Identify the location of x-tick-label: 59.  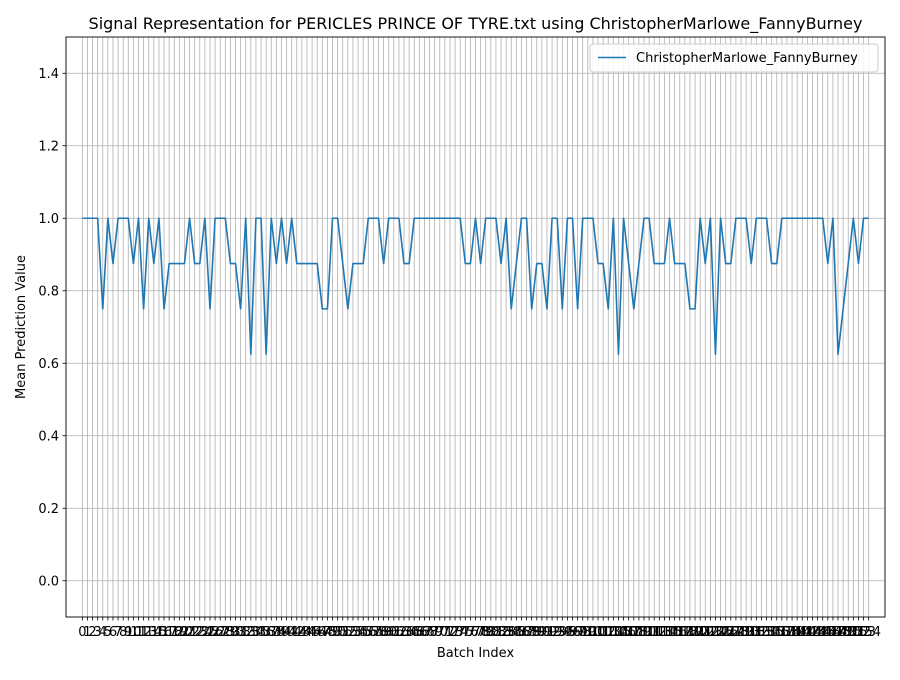
(383, 632).